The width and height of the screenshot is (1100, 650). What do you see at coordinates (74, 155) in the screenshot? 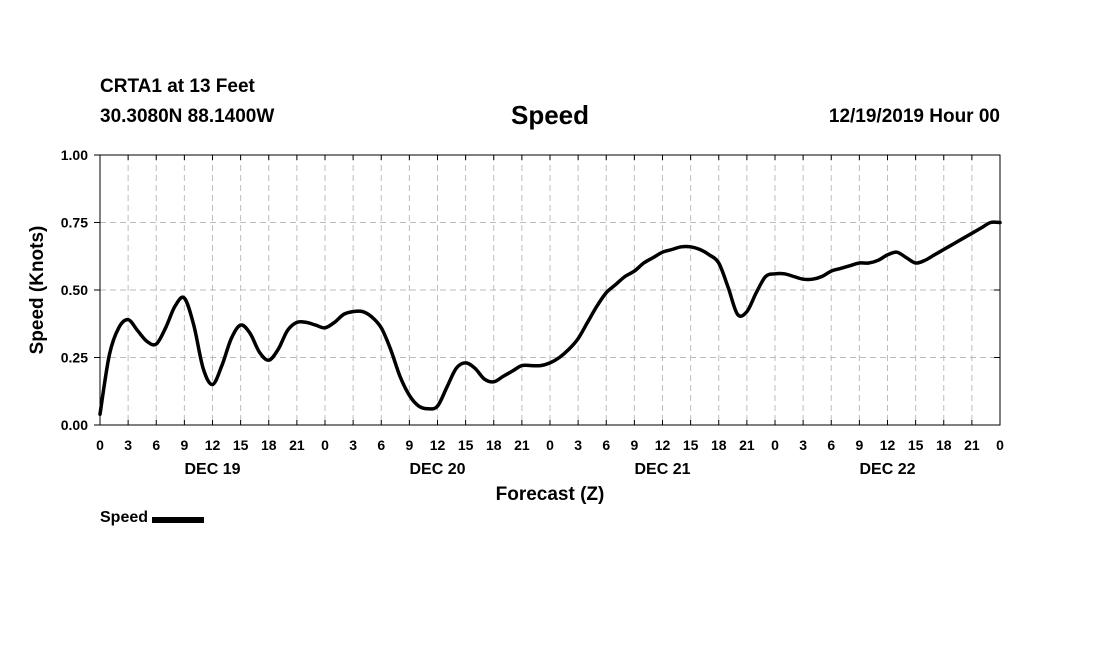
I see `y-tick-label: 1.00` at bounding box center [74, 155].